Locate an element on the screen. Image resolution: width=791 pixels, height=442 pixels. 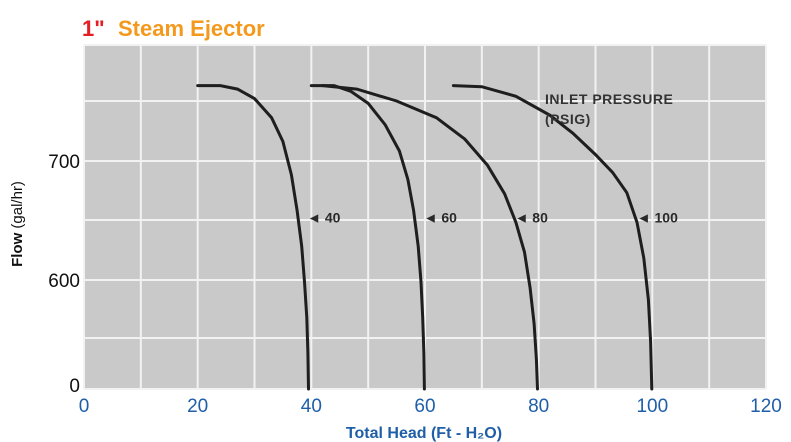
x-axis-ticks: 0 20 40 60 80 100 120 is located at coordinates (430, 406).